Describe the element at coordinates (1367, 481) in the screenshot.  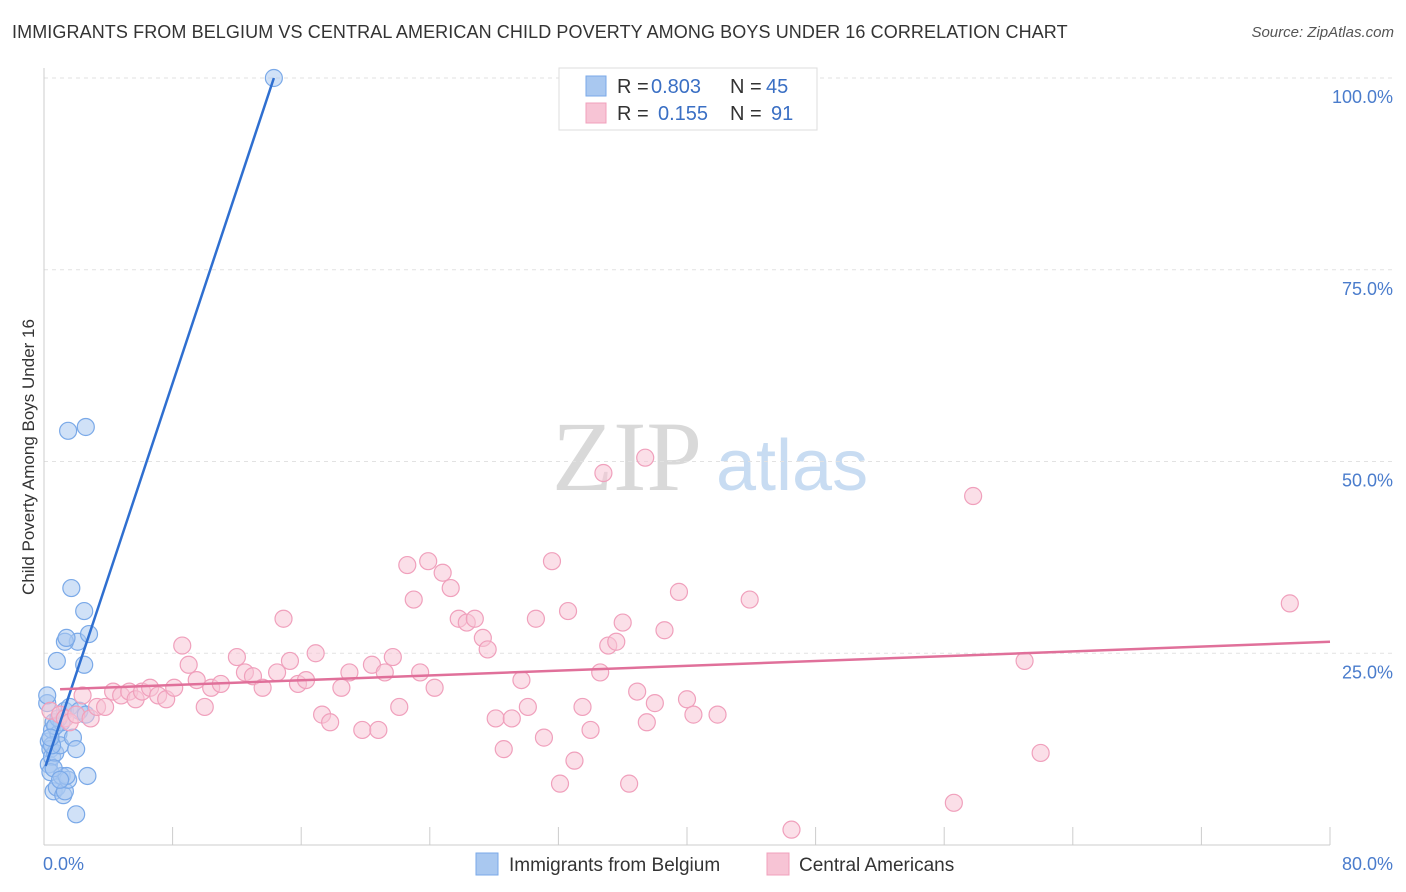
I see `y-tick-label-1: 50.0%` at that location.